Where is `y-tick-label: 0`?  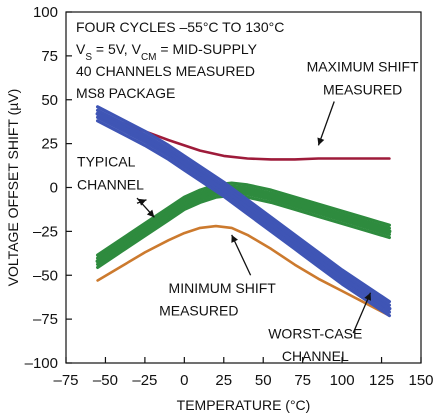
y-tick-label: 0 is located at coordinates (54, 188).